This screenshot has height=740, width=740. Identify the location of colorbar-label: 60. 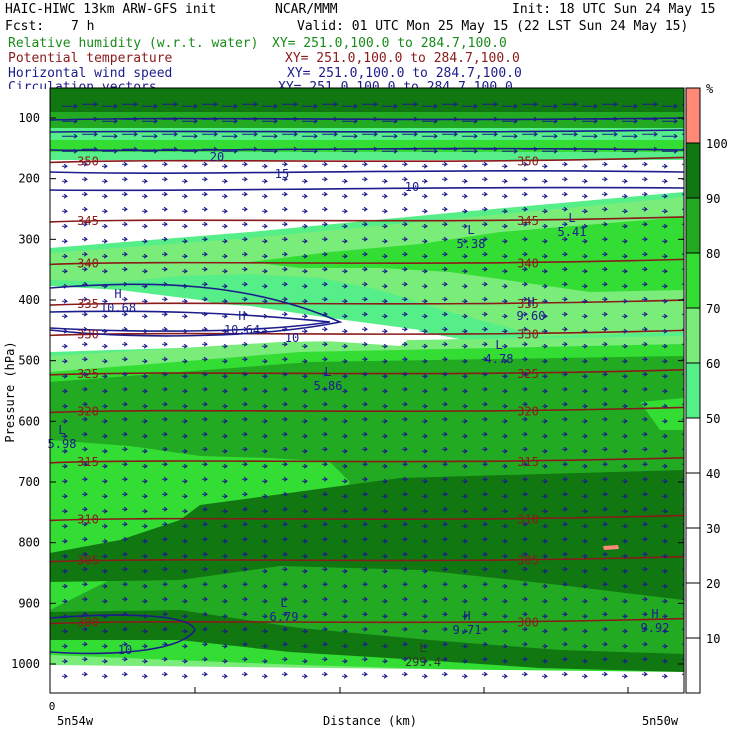
(713, 364).